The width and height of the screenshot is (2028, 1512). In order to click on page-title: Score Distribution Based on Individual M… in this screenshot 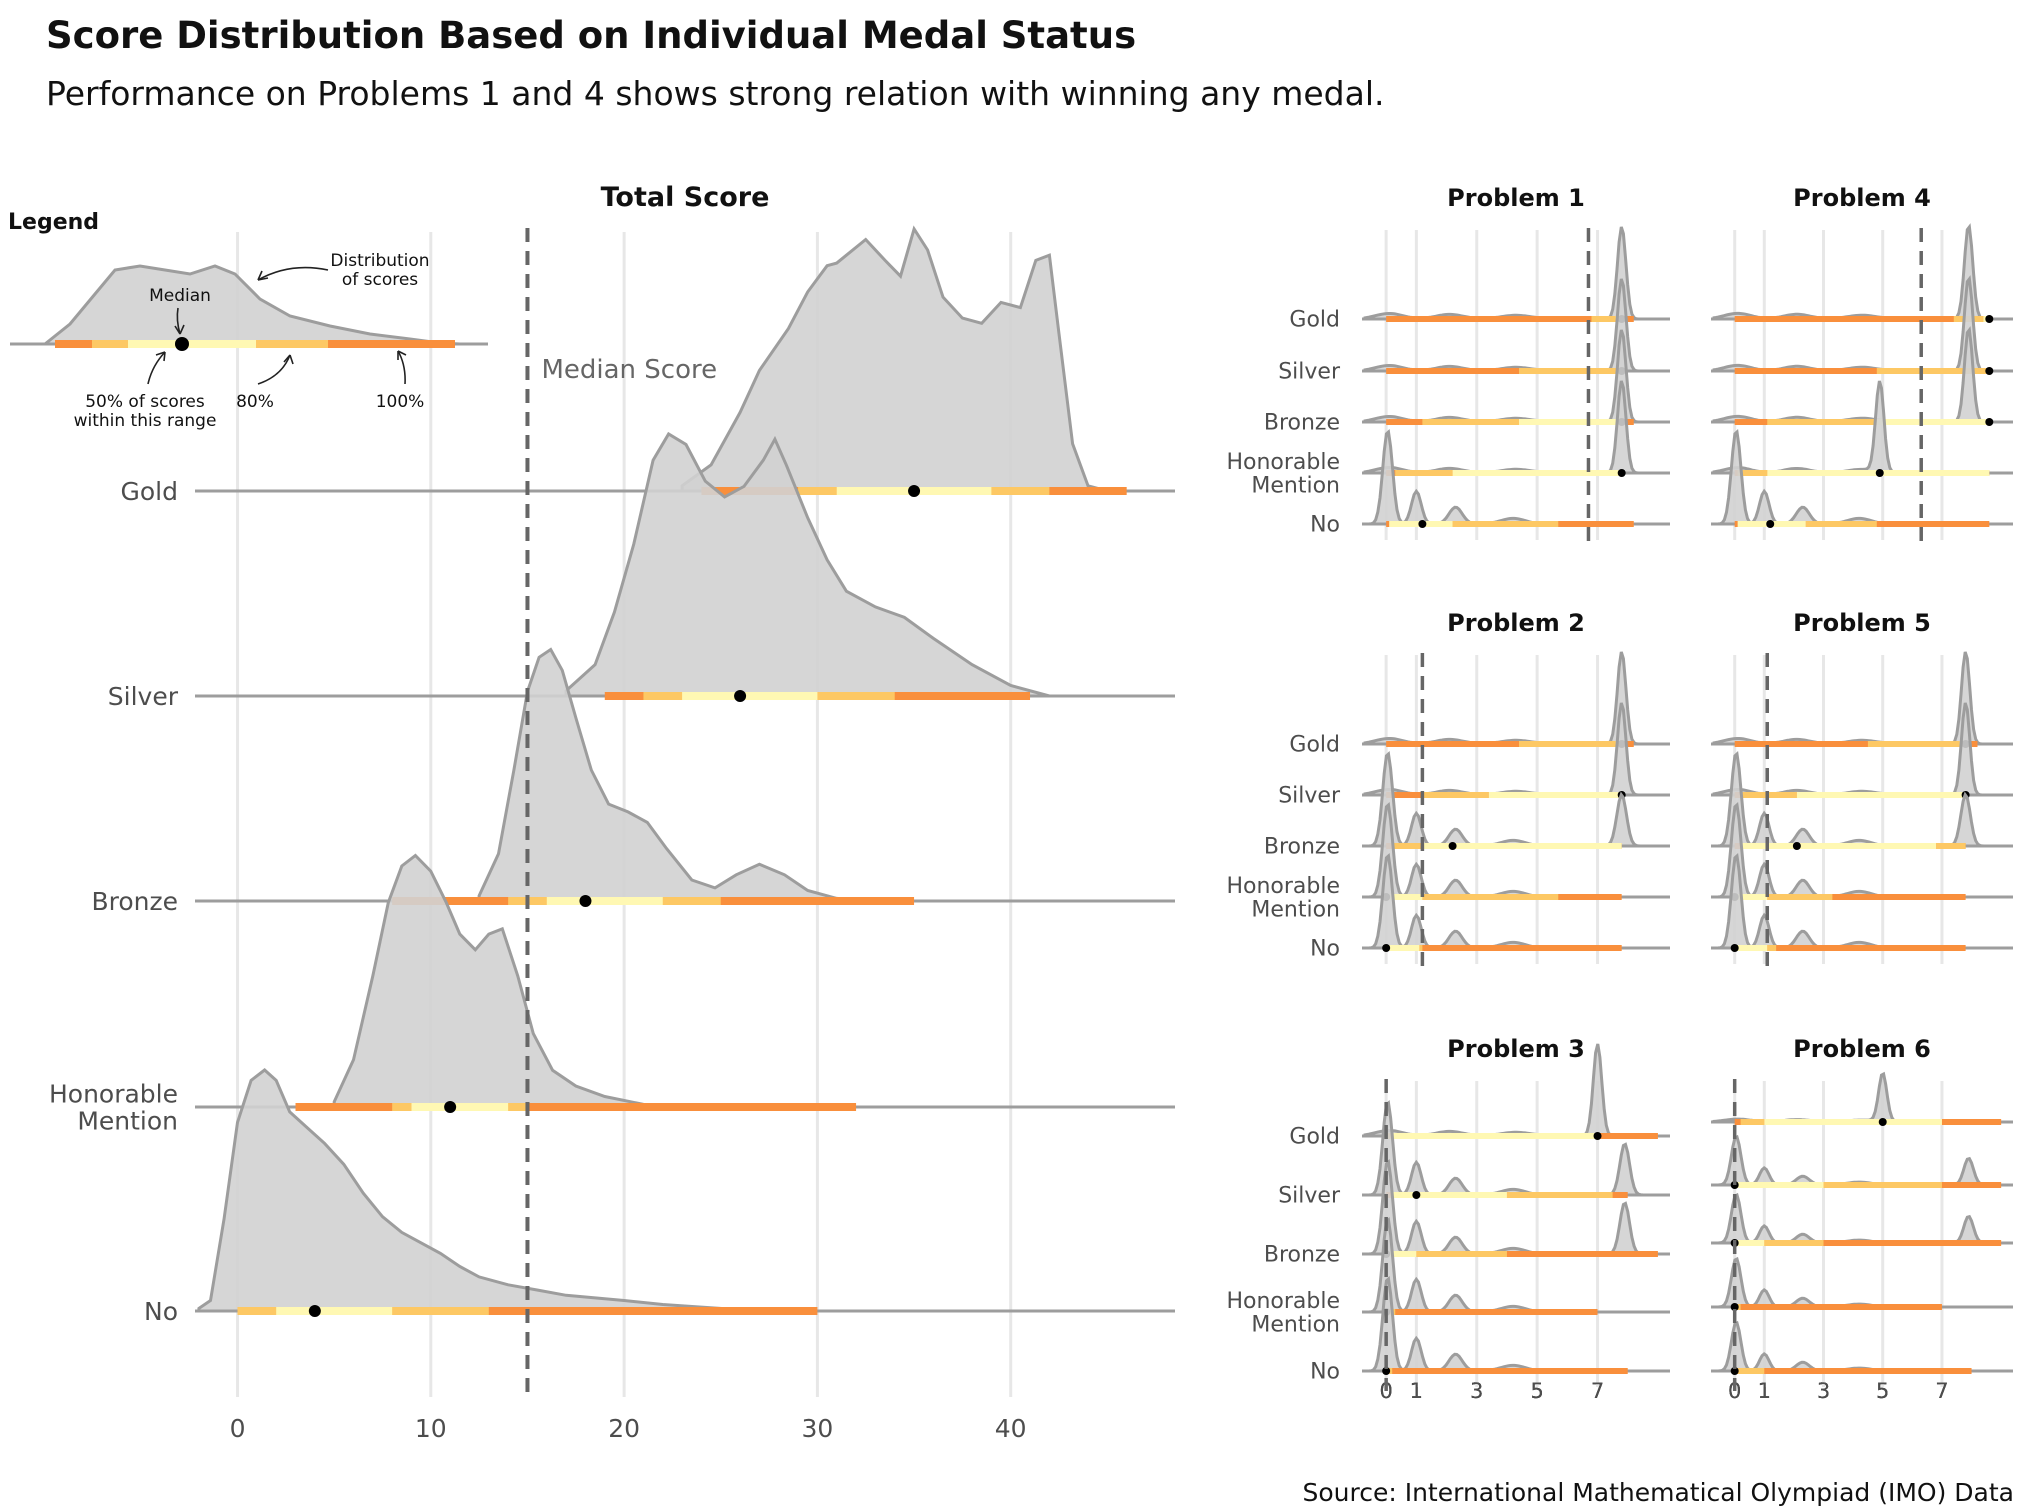, I will do `click(591, 35)`.